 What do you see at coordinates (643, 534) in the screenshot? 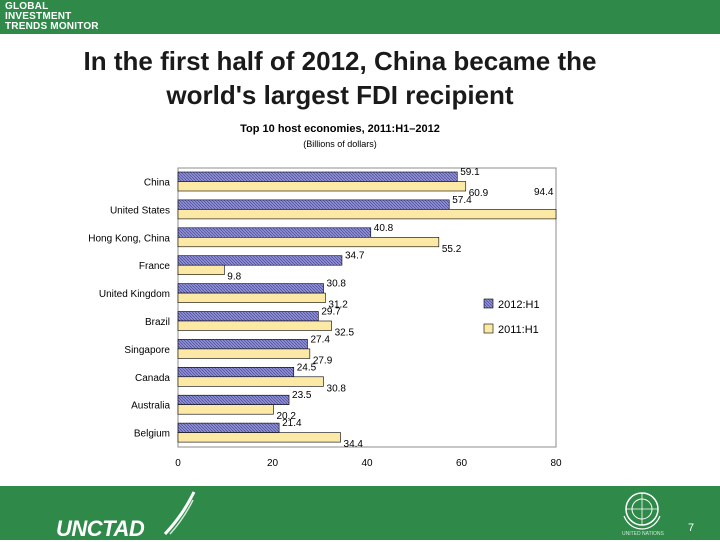
I see `un-text: UNITED NATIONS` at bounding box center [643, 534].